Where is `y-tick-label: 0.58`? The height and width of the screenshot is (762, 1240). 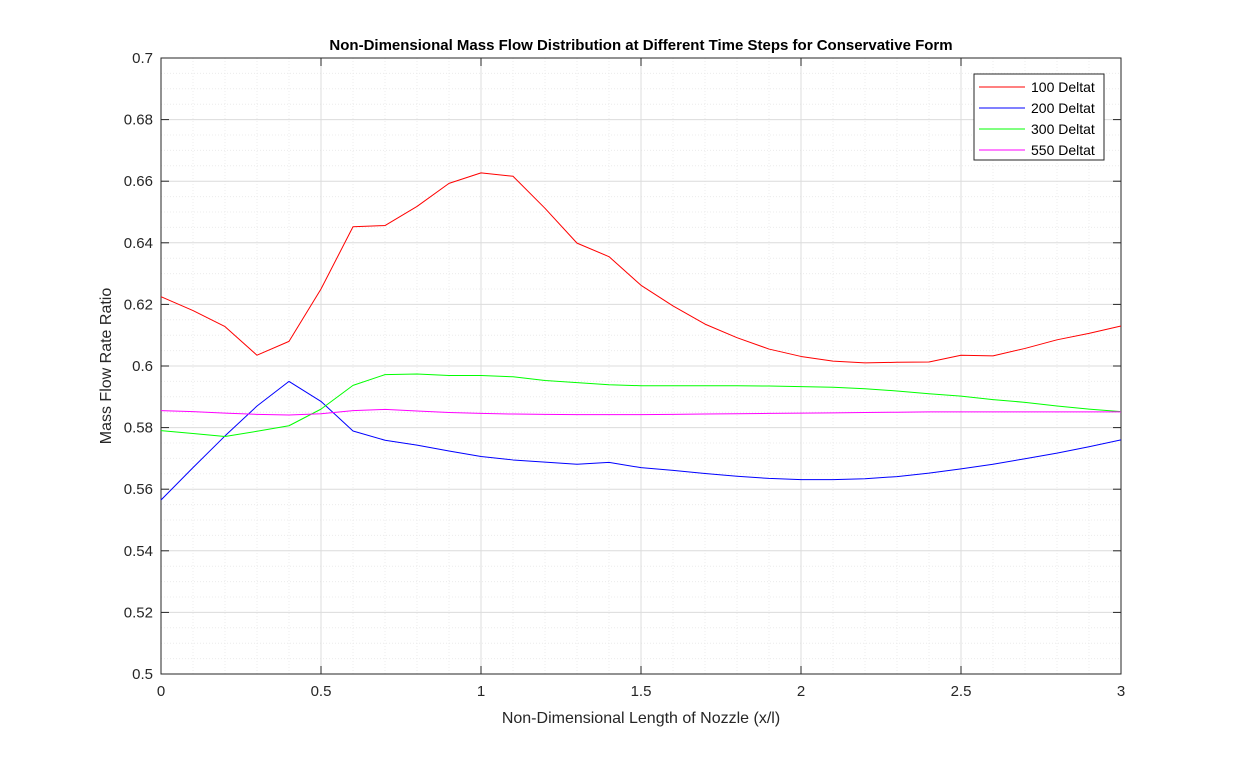 y-tick-label: 0.58 is located at coordinates (138, 428).